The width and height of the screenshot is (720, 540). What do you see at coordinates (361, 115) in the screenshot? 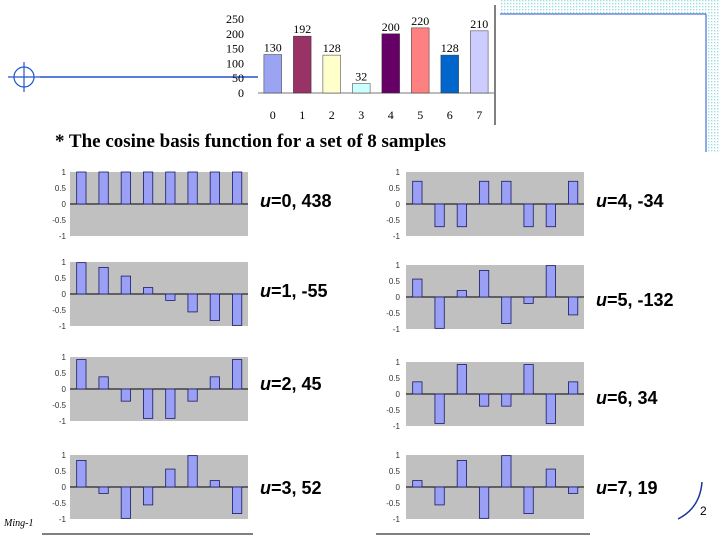
I see `top-x-tick-label: 3` at bounding box center [361, 115].